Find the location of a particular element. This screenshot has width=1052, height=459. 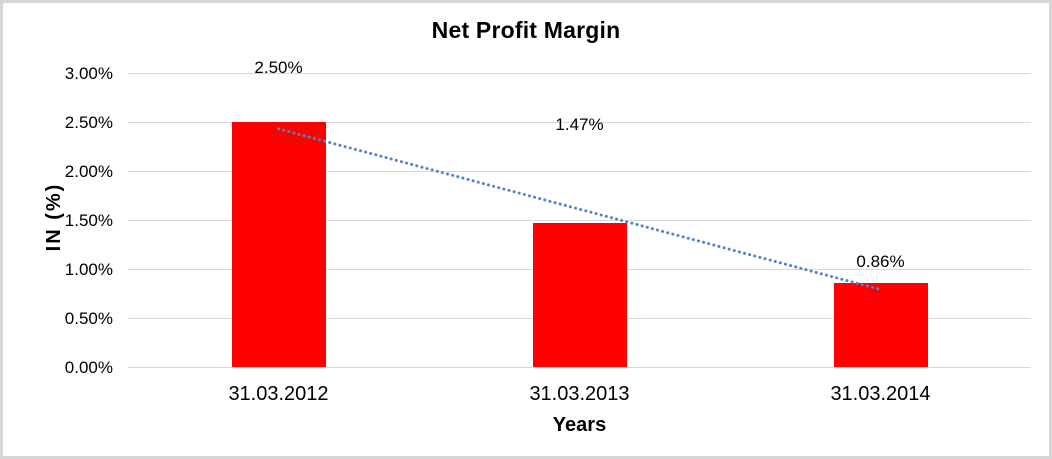

category-label: 31.03.2014 is located at coordinates (880, 394).